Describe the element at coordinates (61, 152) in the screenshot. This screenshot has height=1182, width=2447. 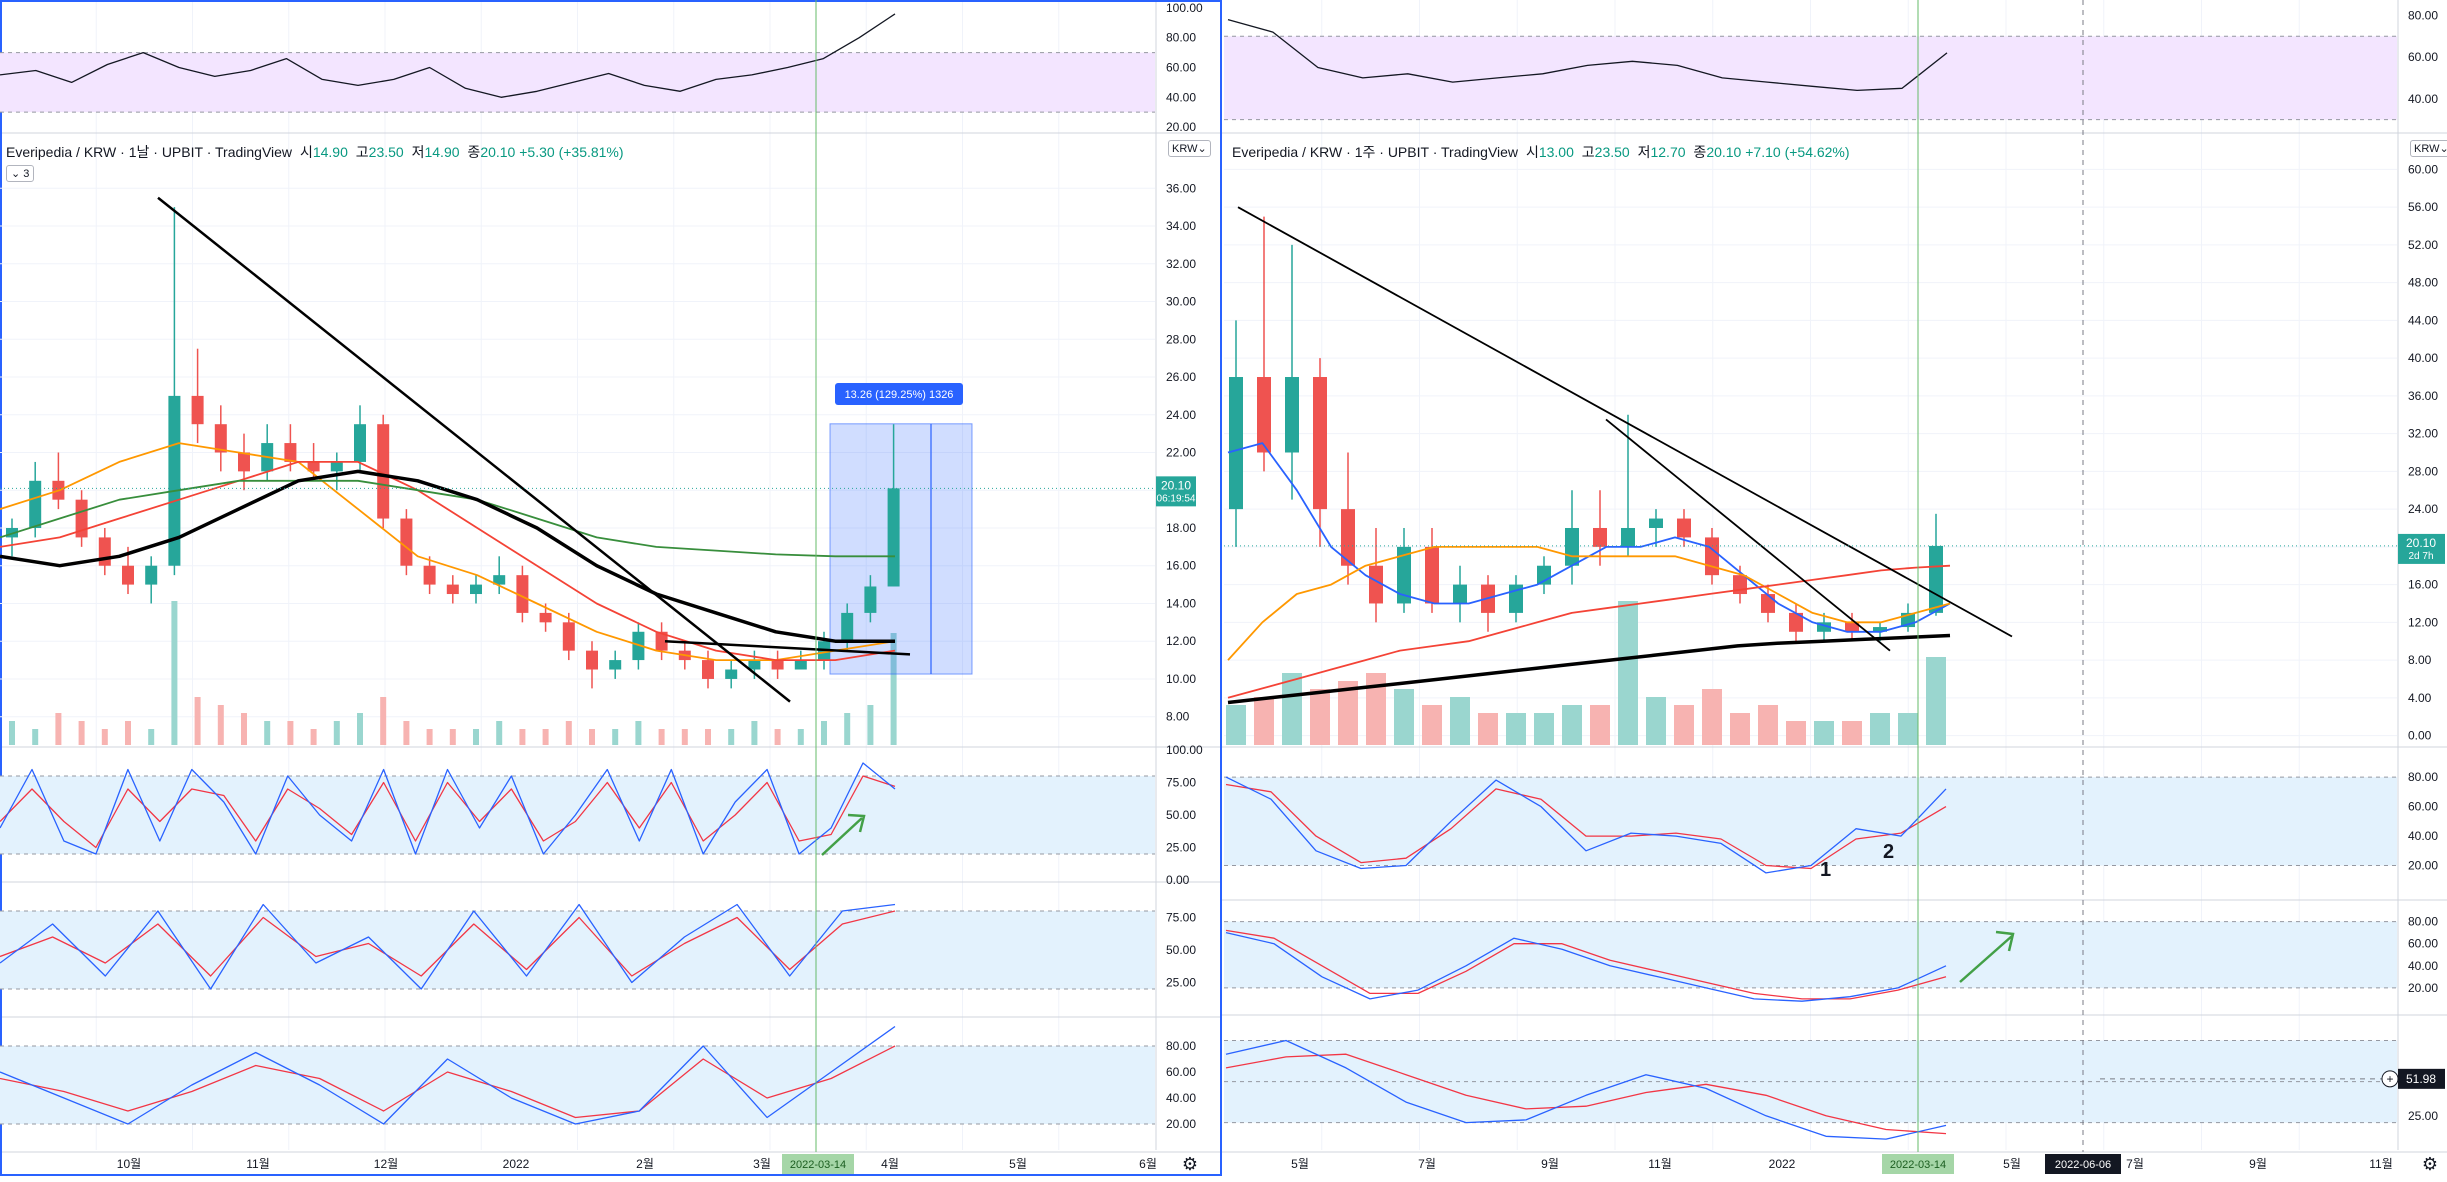
I see `left-symbol: Everipedia / KRW` at that location.